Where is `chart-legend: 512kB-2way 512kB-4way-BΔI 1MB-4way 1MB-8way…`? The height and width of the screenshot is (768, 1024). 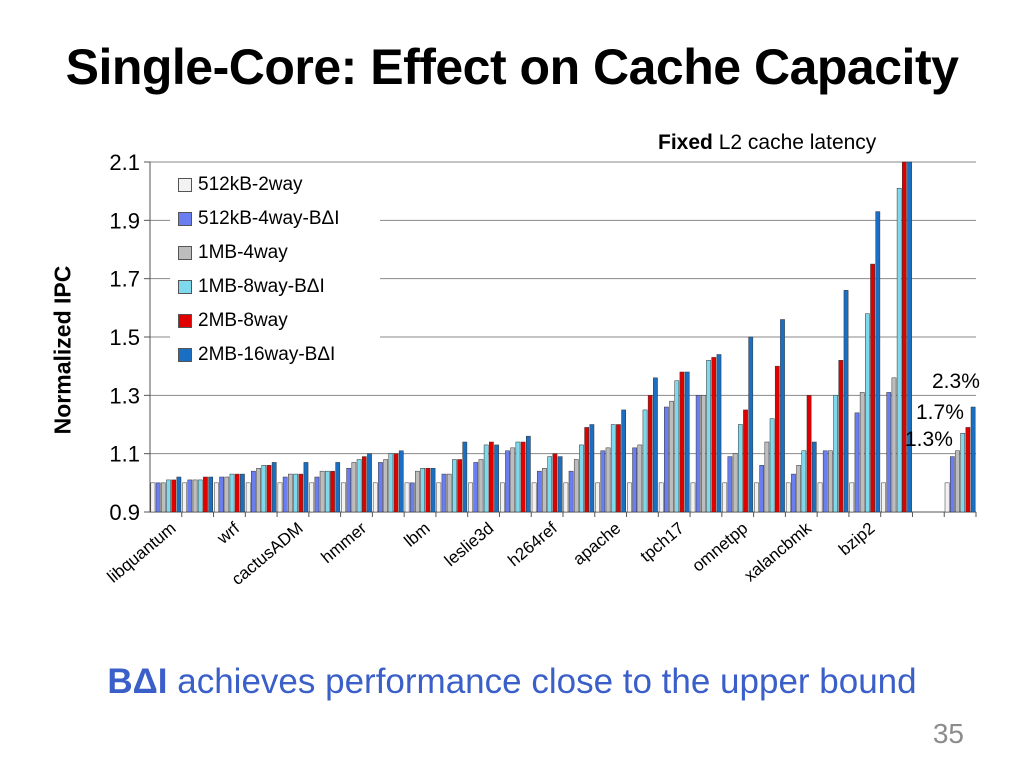
chart-legend: 512kB-2way 512kB-4way-BΔI 1MB-4way 1MB-8way… is located at coordinates (275, 266).